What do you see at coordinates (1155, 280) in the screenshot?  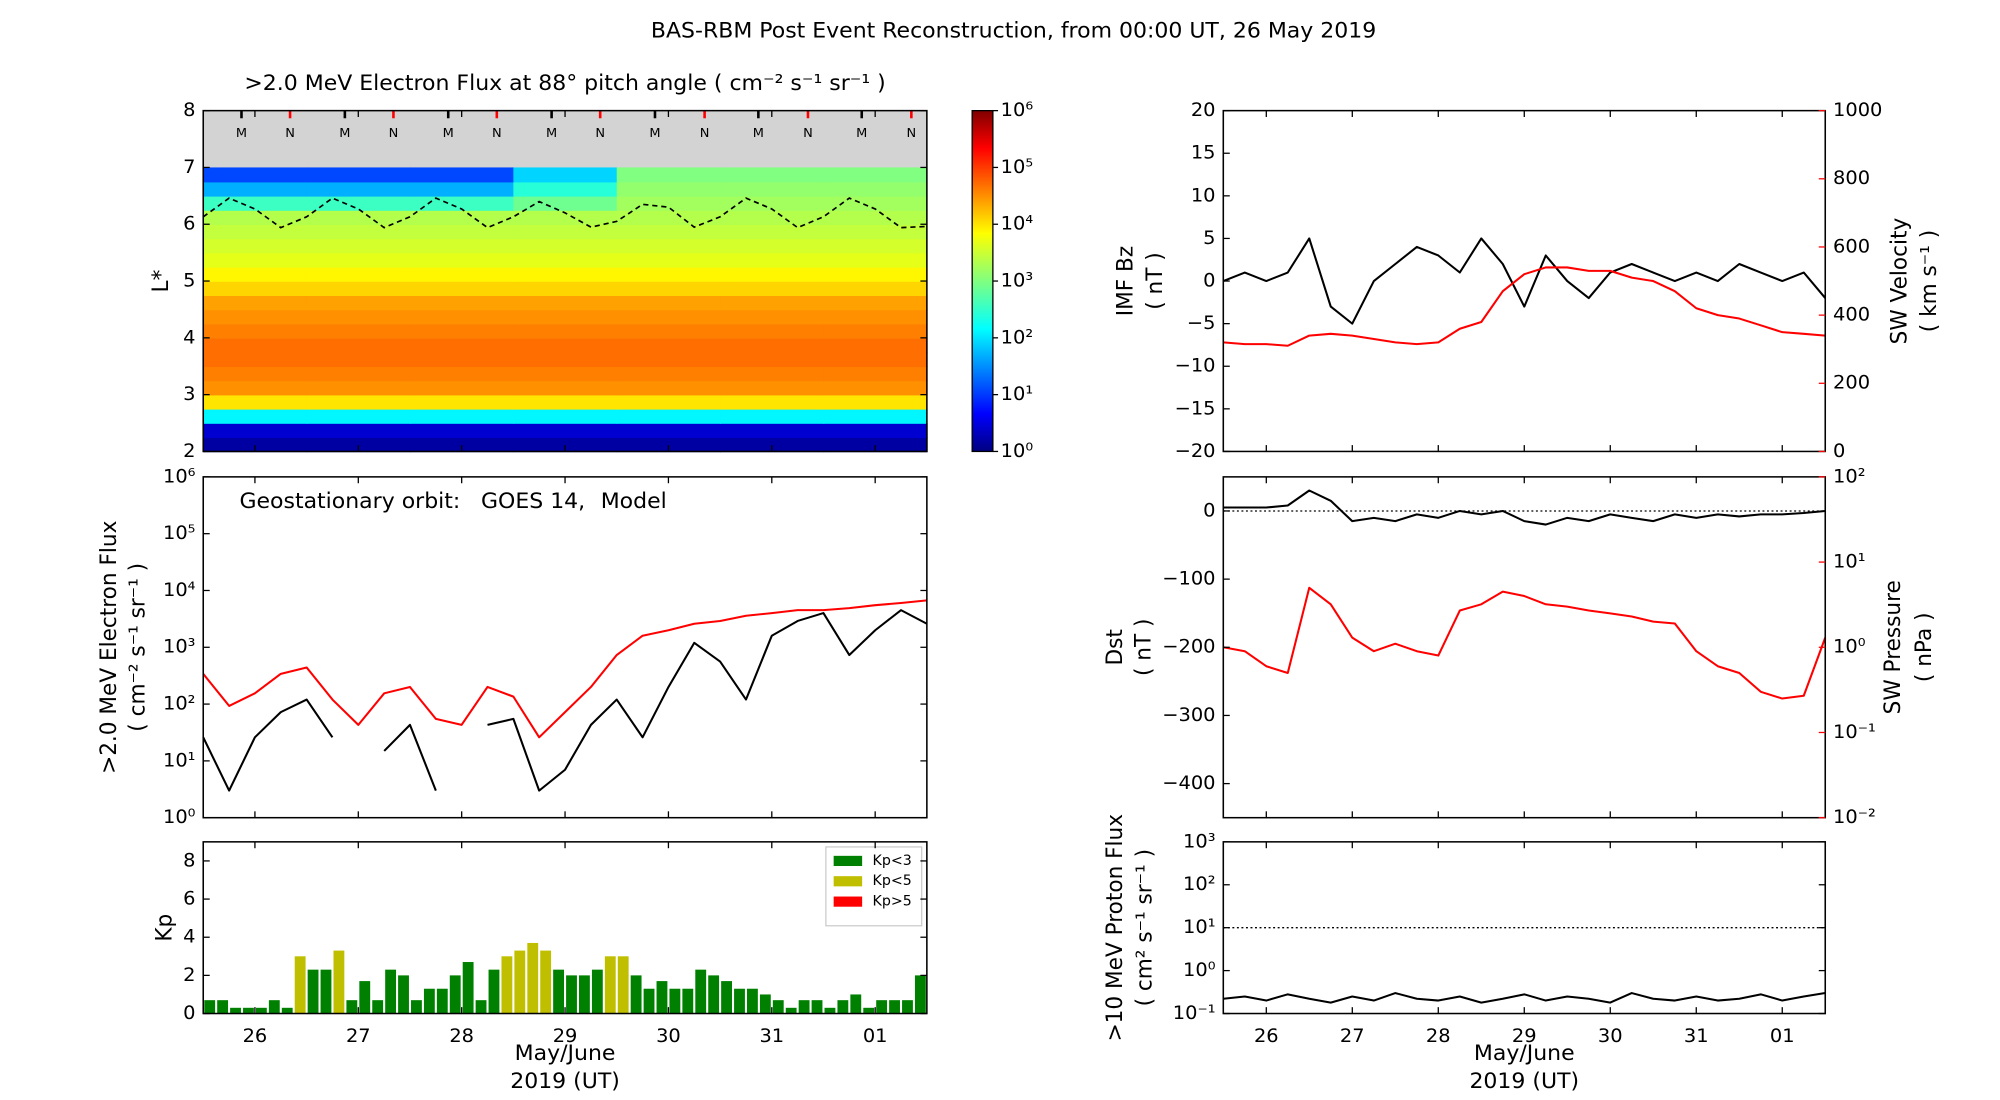 I see `y-axis-label: ( nT )` at bounding box center [1155, 280].